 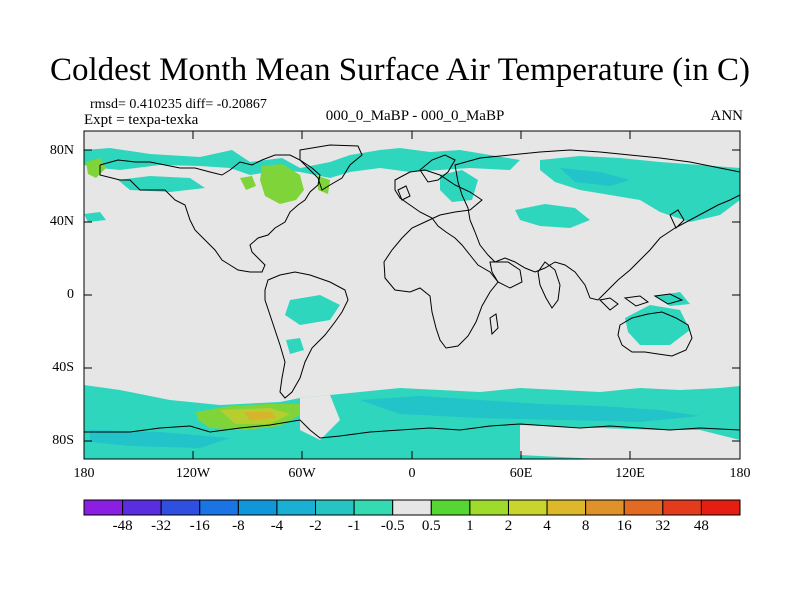 I want to click on colorbar-label-11: 4, so click(x=547, y=526).